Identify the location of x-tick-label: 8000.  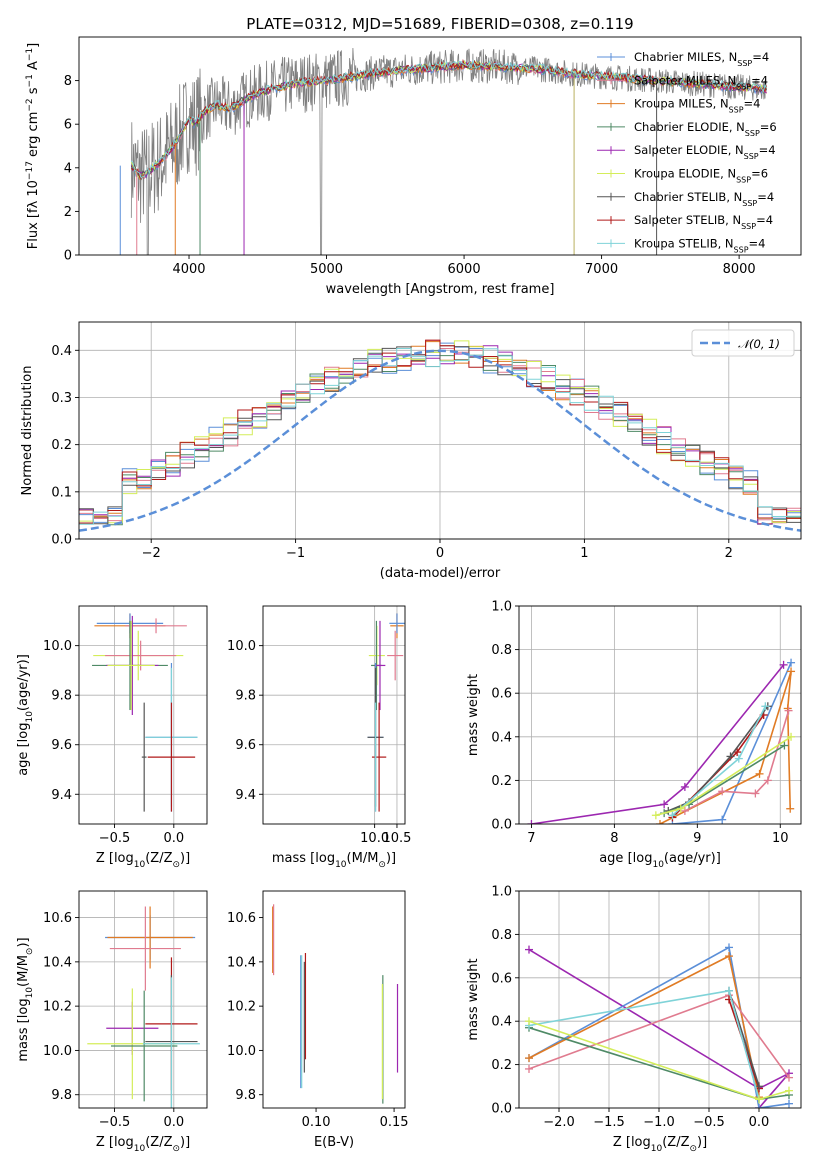
(739, 269).